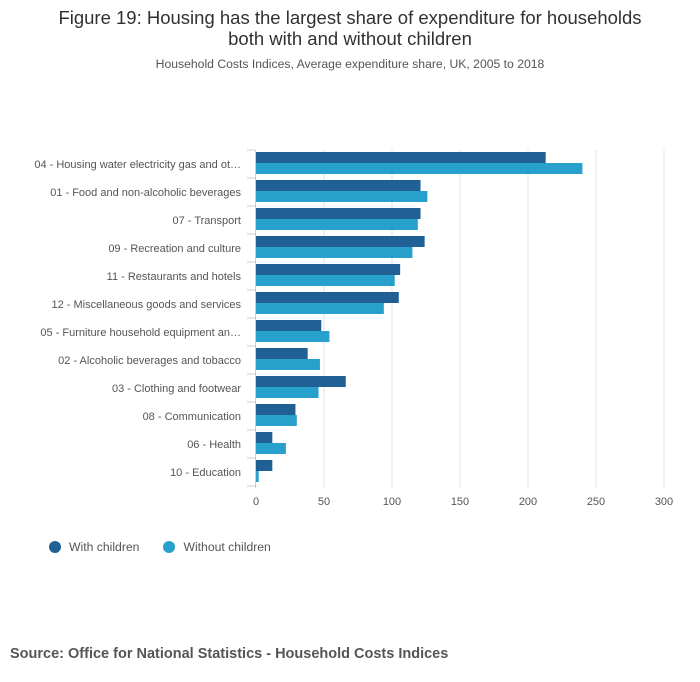 Image resolution: width=700 pixels, height=682 pixels. What do you see at coordinates (145, 193) in the screenshot?
I see `category-label: 01 - Food and non-alcoholic beverages` at bounding box center [145, 193].